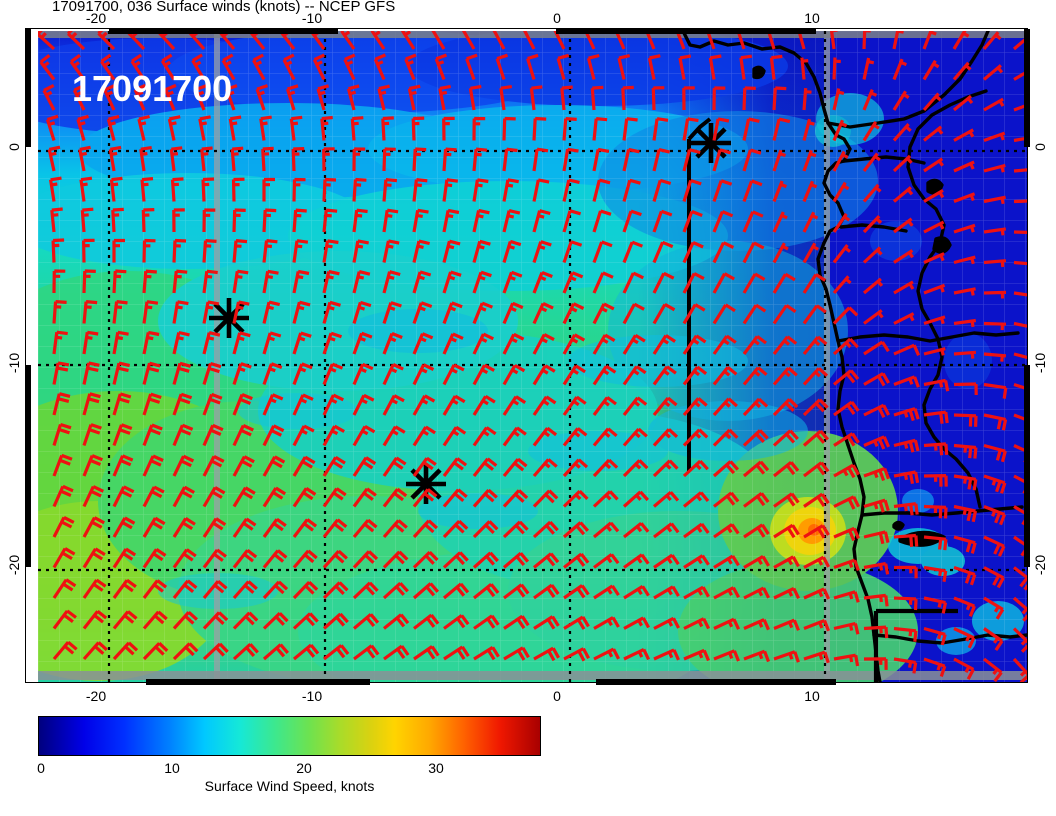 The image size is (1056, 816). What do you see at coordinates (152, 88) in the screenshot?
I see `date-stamp-overlay: 17091700` at bounding box center [152, 88].